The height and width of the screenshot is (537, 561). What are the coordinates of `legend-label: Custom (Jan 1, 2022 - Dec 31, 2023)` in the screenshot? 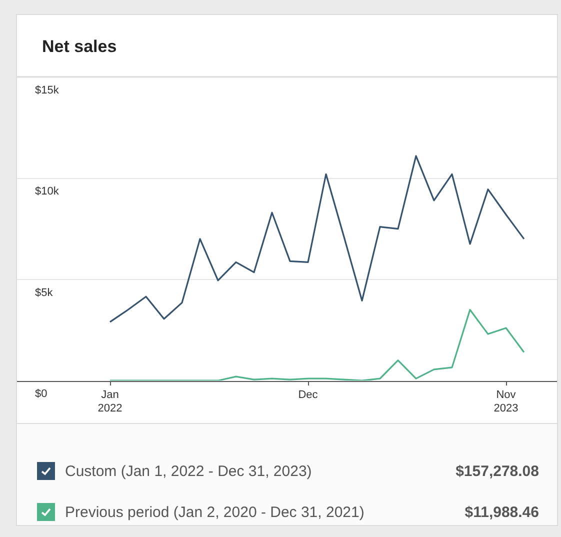 It's located at (188, 471).